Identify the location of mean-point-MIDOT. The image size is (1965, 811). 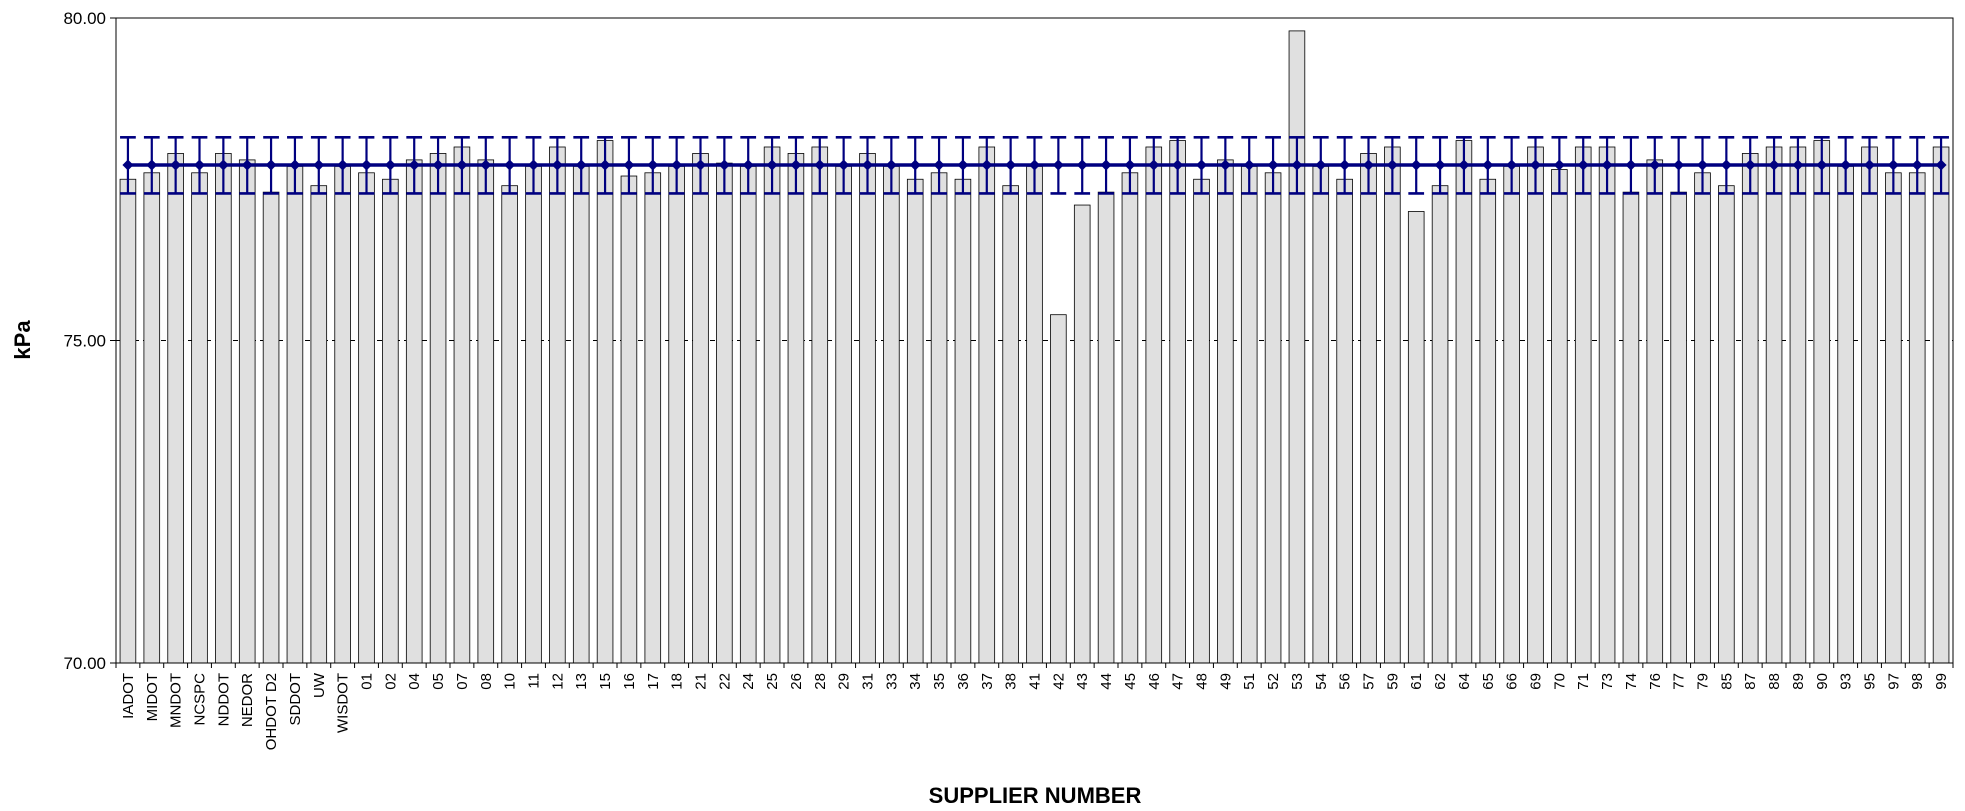
(152, 165).